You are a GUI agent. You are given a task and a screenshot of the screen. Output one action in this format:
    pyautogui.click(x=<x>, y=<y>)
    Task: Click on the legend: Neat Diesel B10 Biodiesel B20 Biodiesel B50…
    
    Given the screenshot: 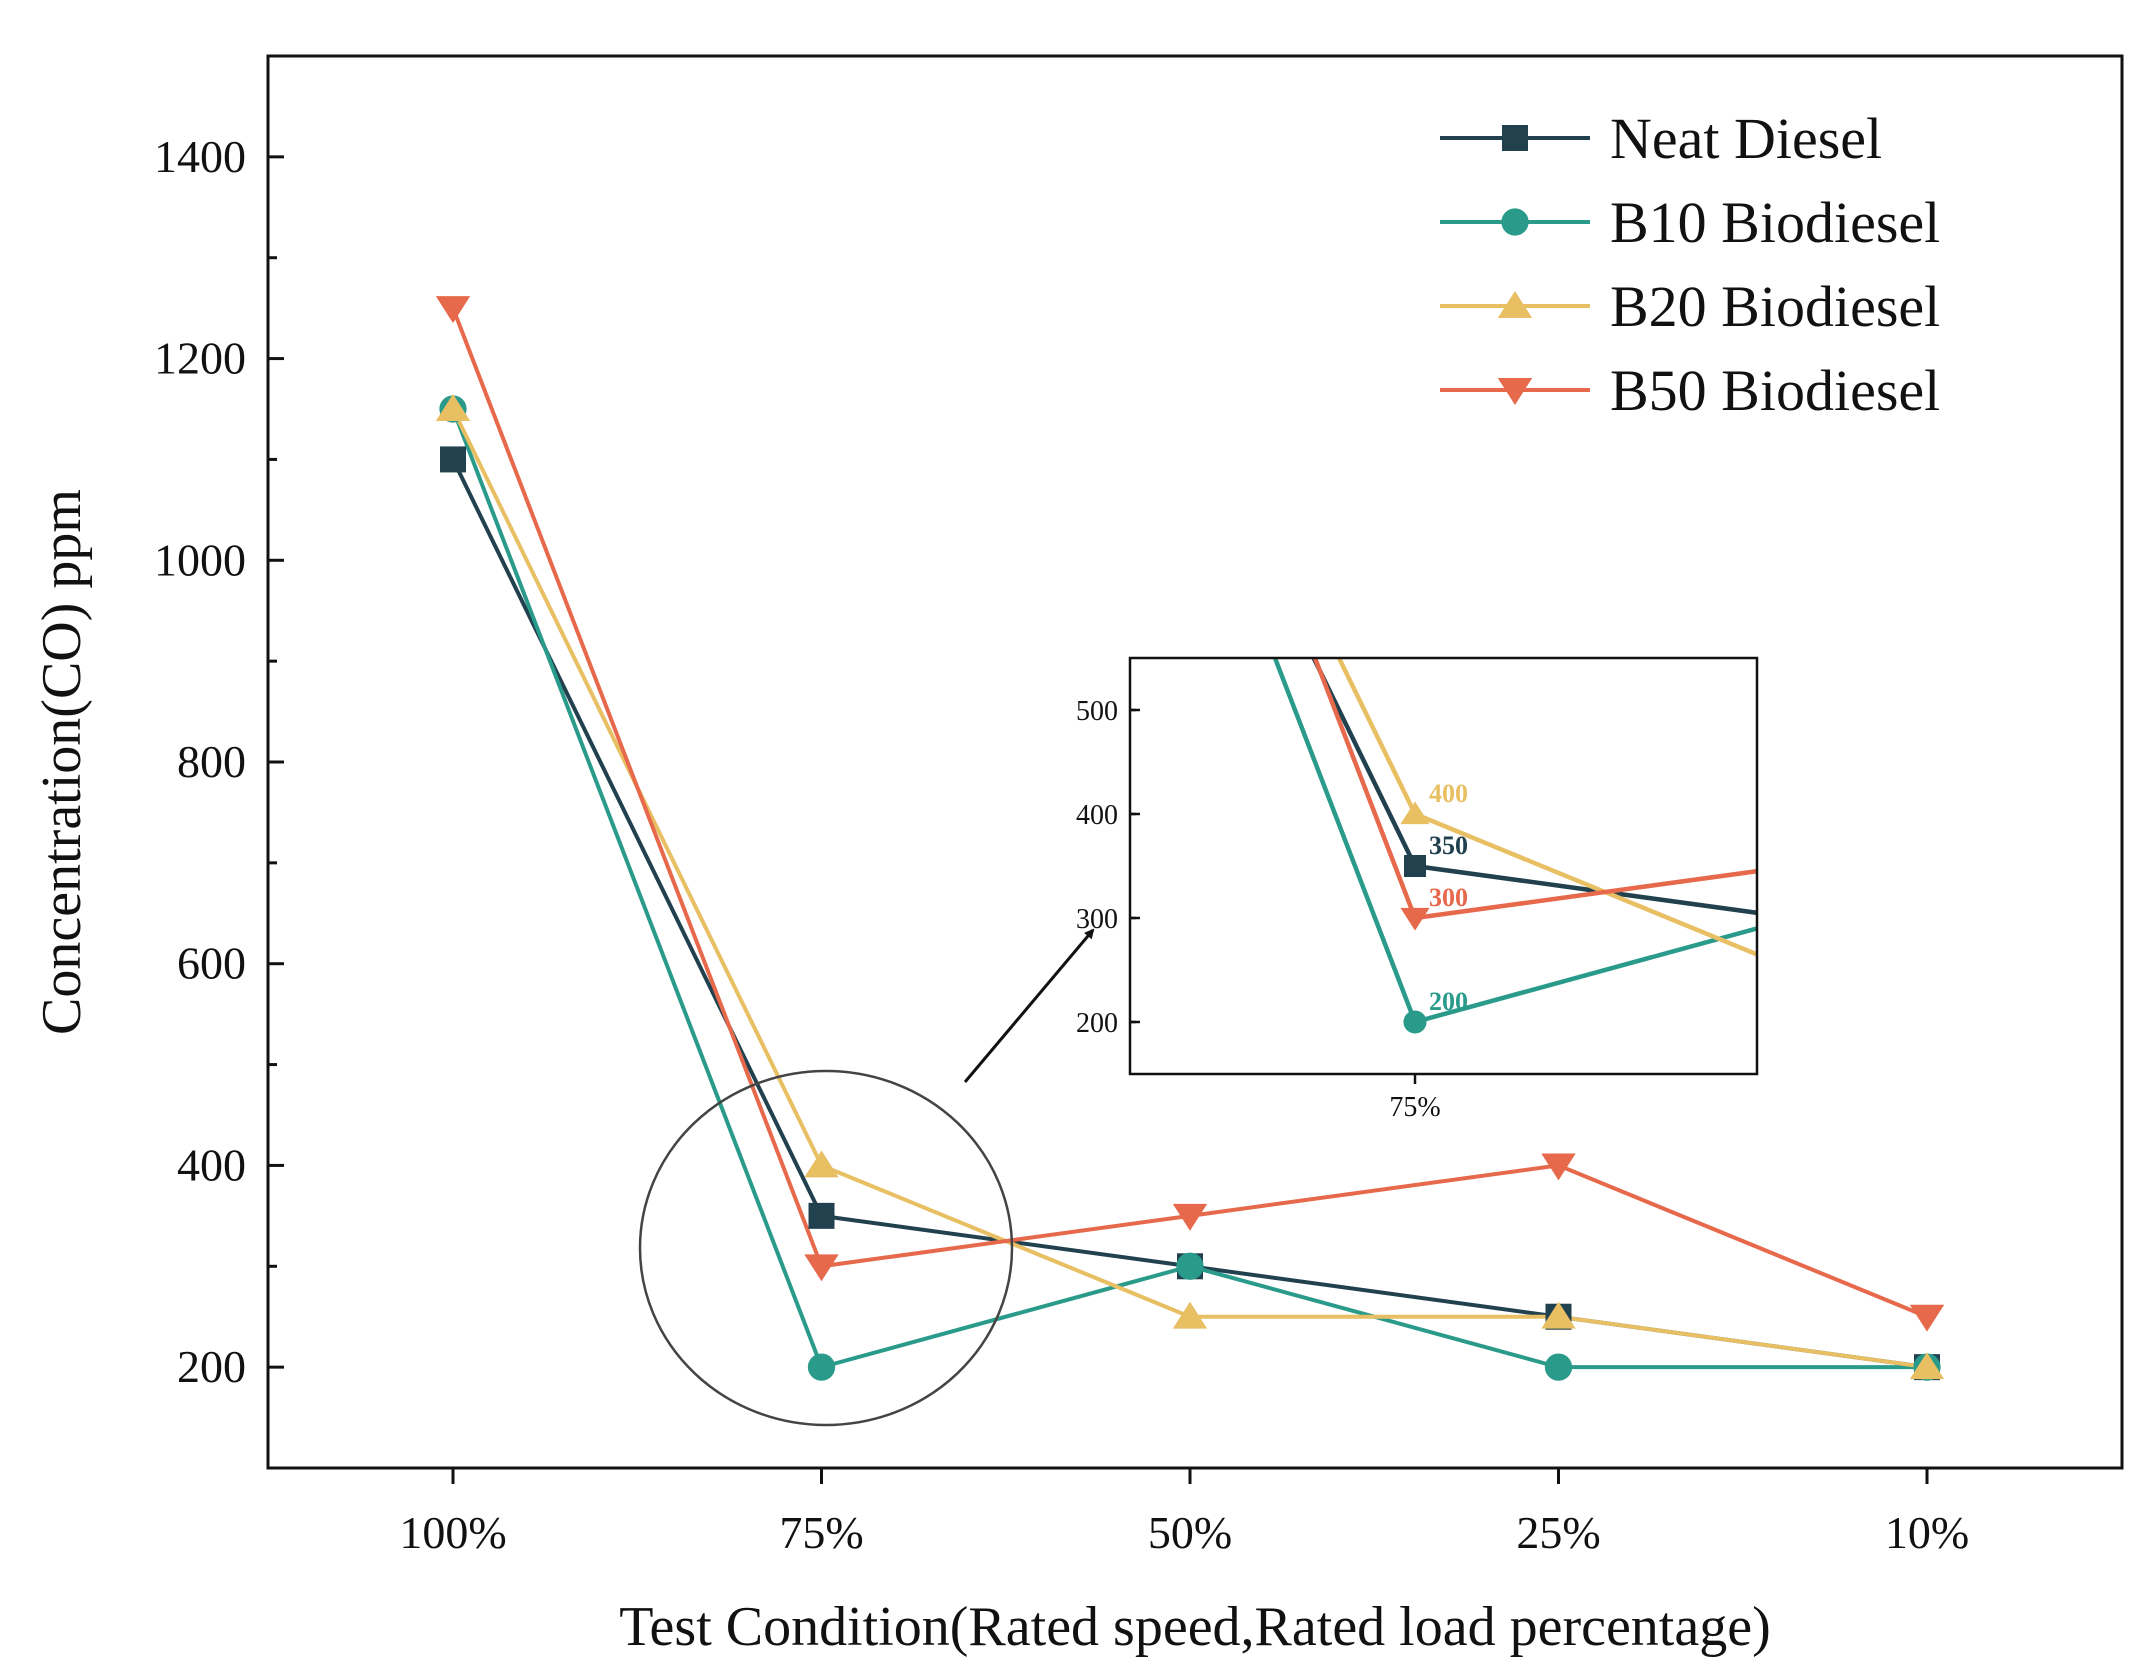 What is the action you would take?
    pyautogui.click(x=1690, y=264)
    